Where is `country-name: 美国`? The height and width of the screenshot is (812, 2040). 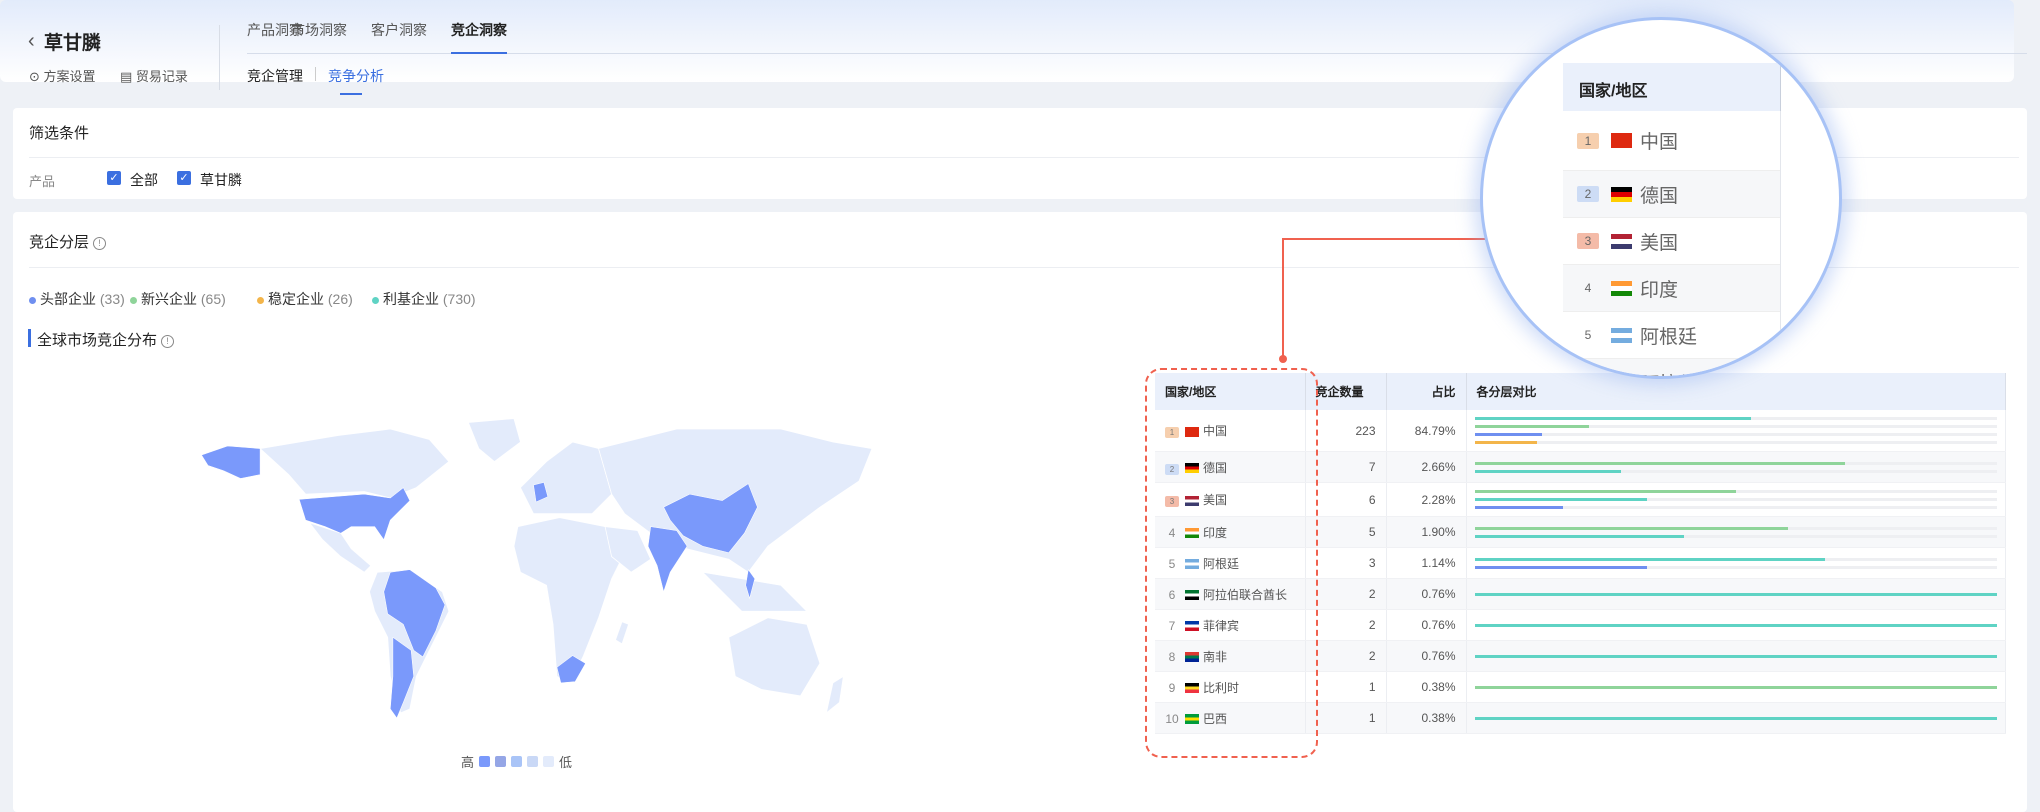
country-name: 美国 is located at coordinates (1215, 500).